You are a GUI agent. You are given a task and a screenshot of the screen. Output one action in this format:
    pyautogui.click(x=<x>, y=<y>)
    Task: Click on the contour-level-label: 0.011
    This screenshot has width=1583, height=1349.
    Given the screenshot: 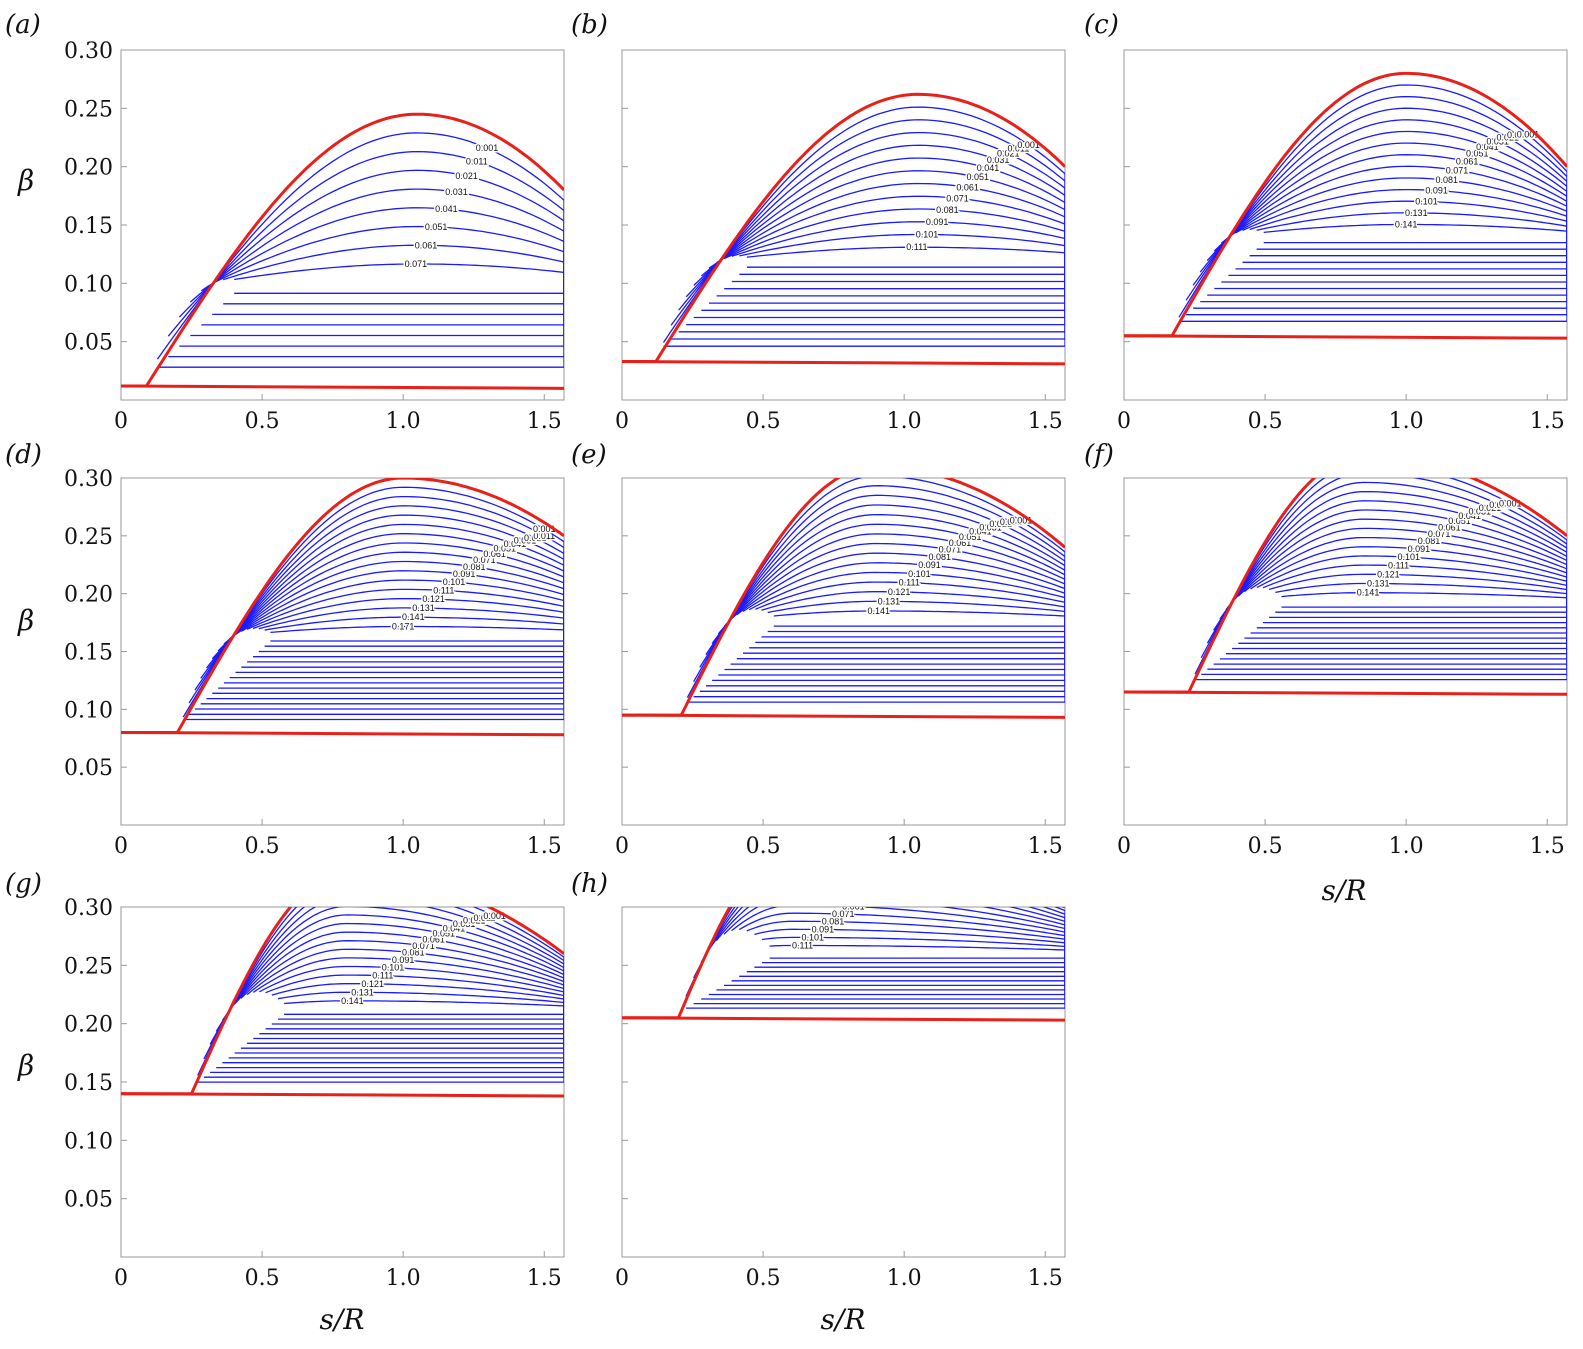 What is the action you would take?
    pyautogui.click(x=477, y=161)
    